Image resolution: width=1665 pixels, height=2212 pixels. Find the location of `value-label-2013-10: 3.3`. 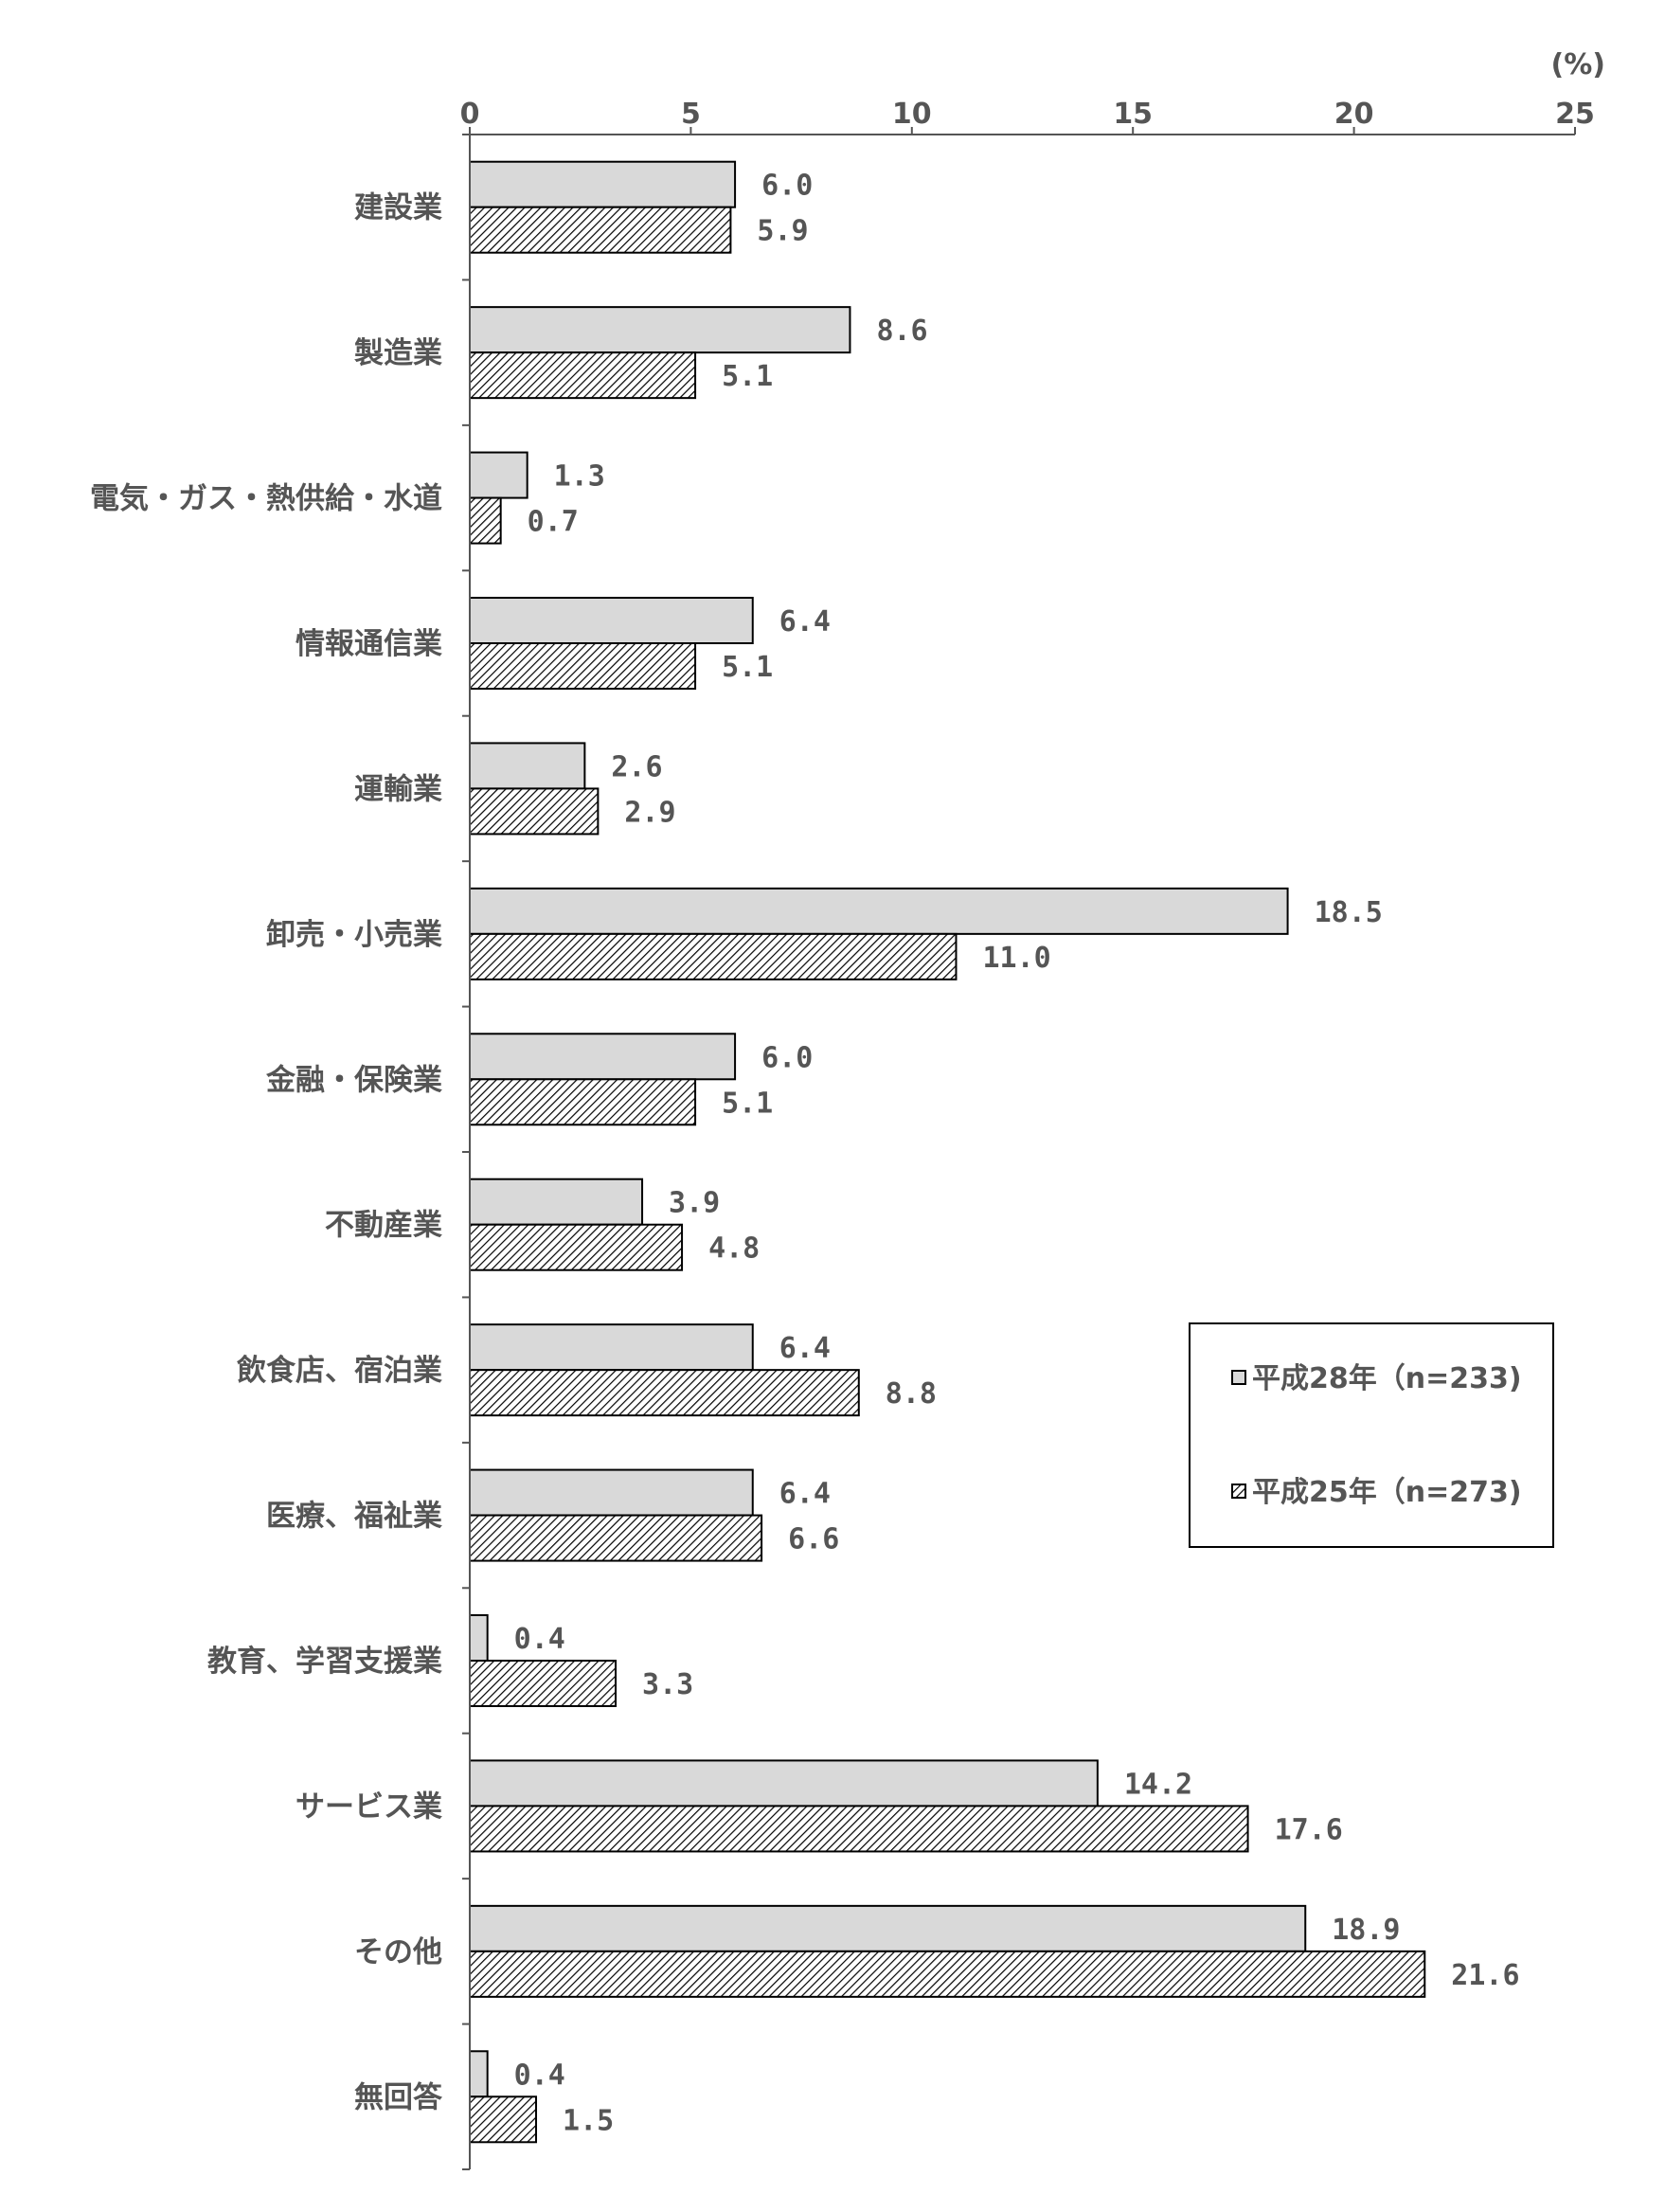

value-label-2013-10: 3.3 is located at coordinates (668, 1685).